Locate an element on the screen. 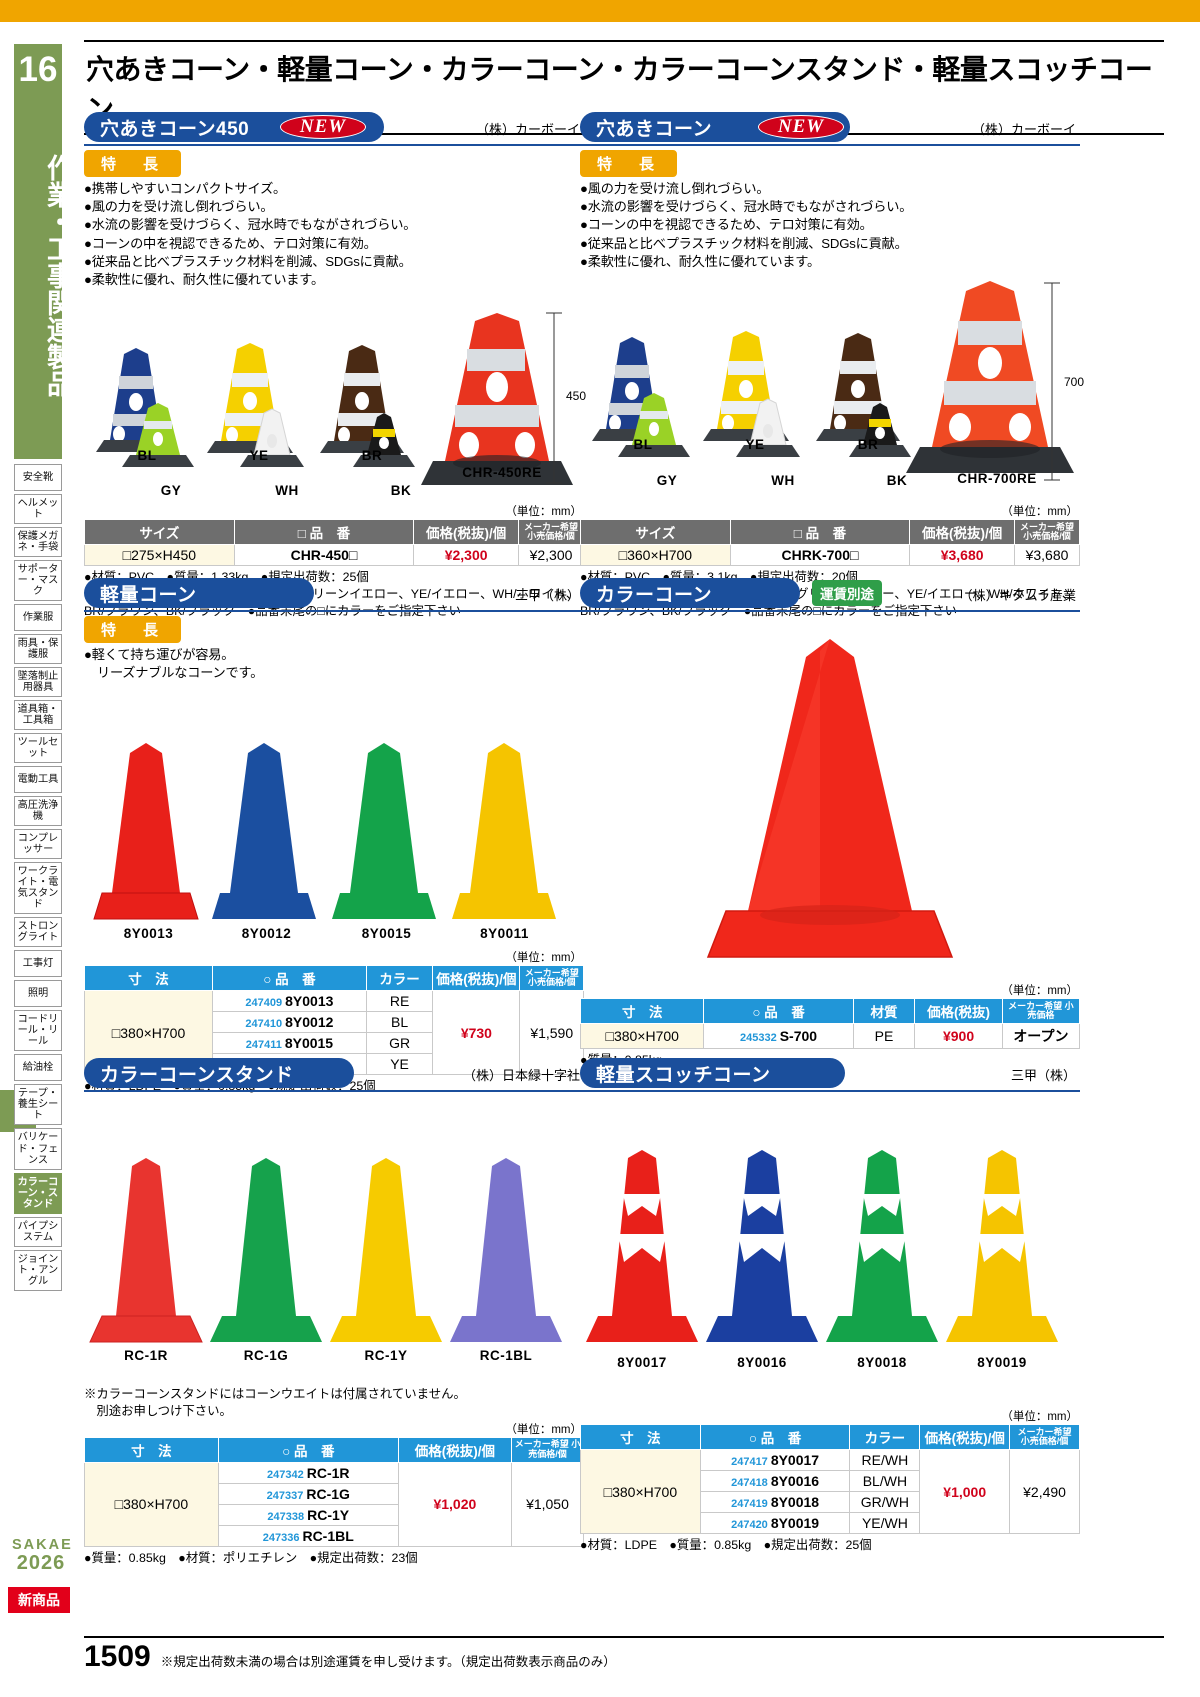 The height and width of the screenshot is (1697, 1200). cell-price: ¥2,300 is located at coordinates (466, 555).